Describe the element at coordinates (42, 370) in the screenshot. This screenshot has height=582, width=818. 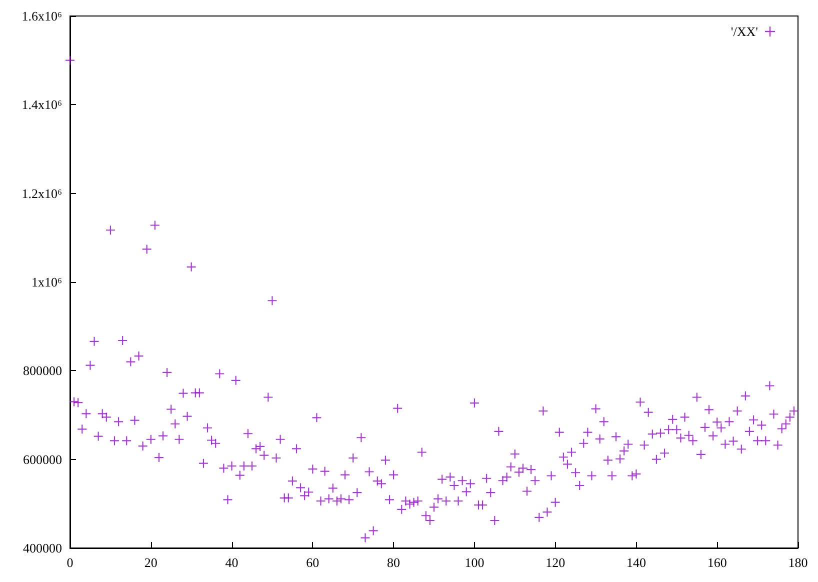
I see `y-tick-label: 800000` at that location.